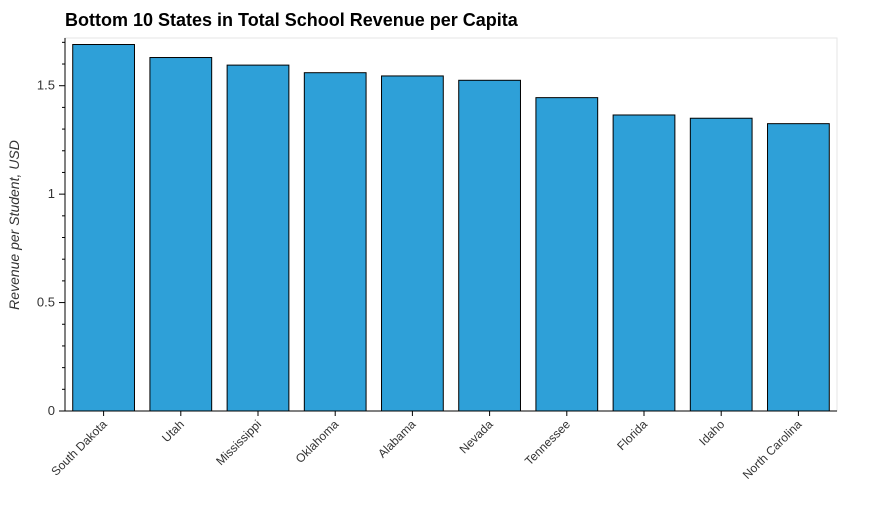  Describe the element at coordinates (79, 448) in the screenshot. I see `x-tick-label: South Dakota` at that location.